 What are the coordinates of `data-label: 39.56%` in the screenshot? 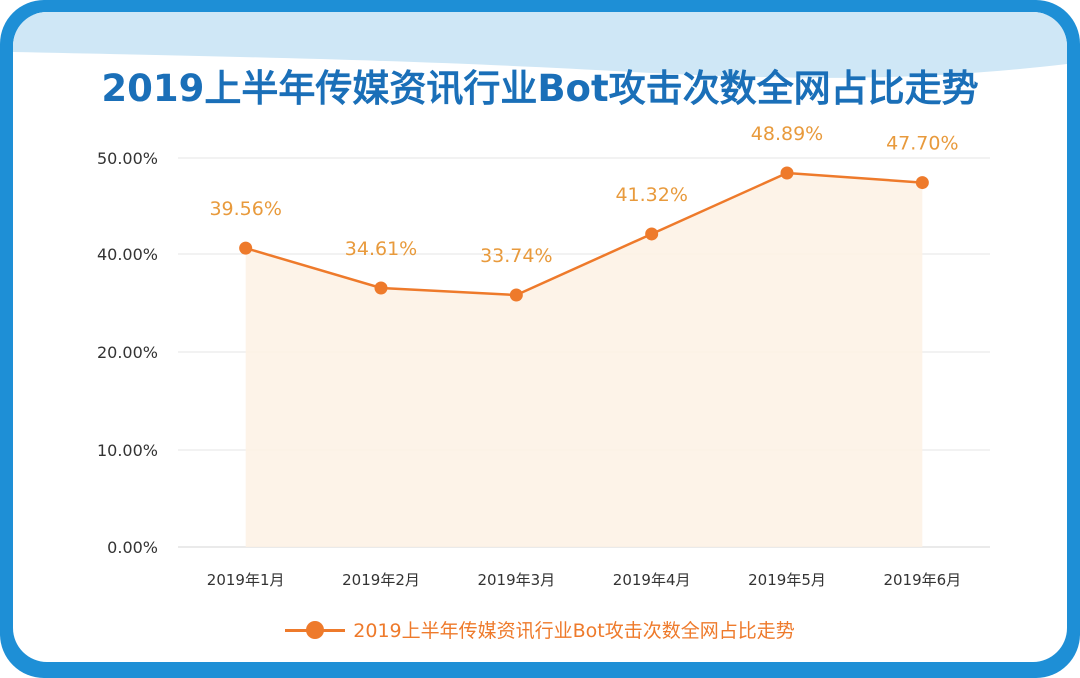 It's located at (245, 209).